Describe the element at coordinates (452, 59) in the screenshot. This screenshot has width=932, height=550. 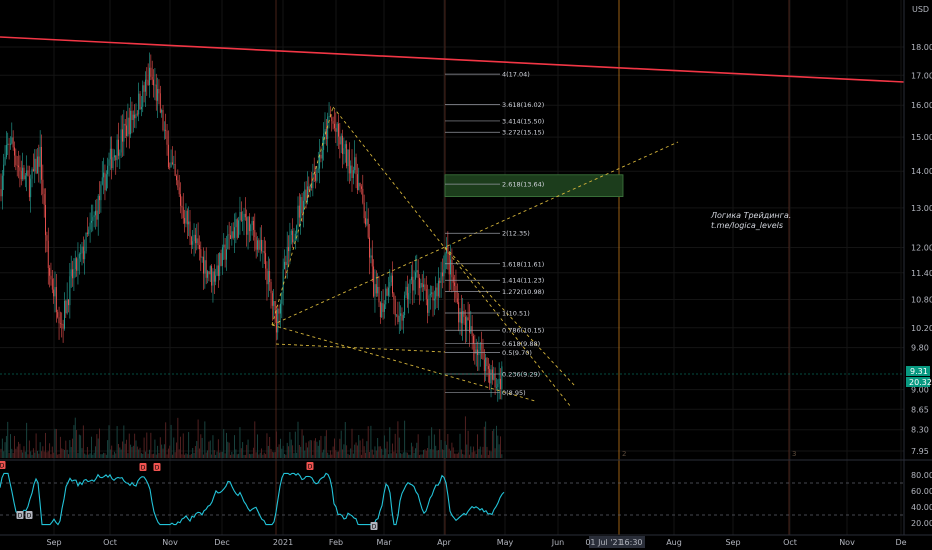
I see `red-resistance-line` at that location.